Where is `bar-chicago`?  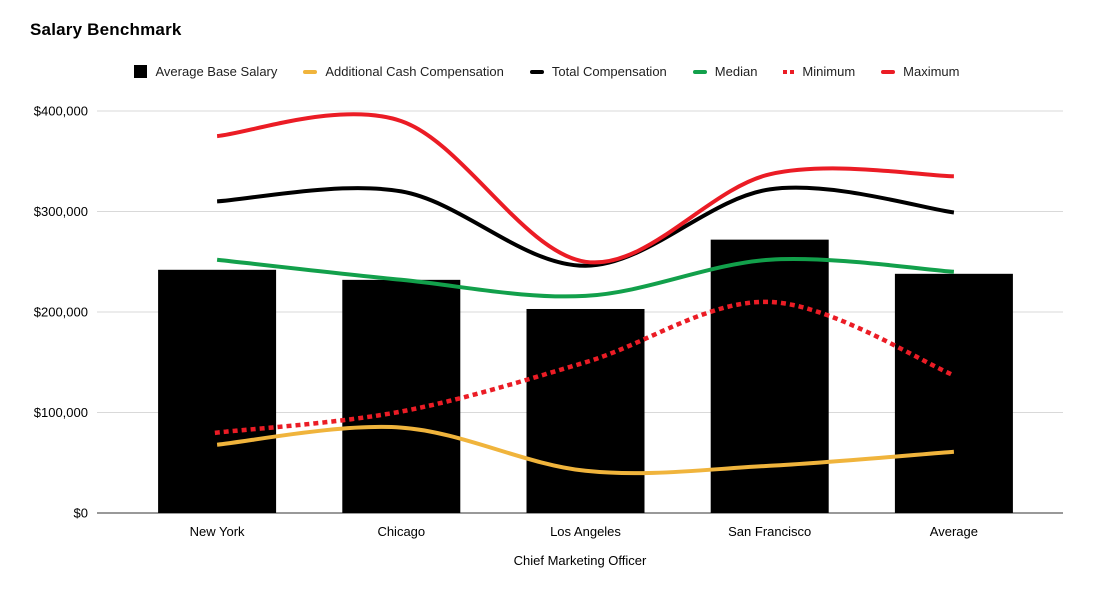 bar-chicago is located at coordinates (401, 396).